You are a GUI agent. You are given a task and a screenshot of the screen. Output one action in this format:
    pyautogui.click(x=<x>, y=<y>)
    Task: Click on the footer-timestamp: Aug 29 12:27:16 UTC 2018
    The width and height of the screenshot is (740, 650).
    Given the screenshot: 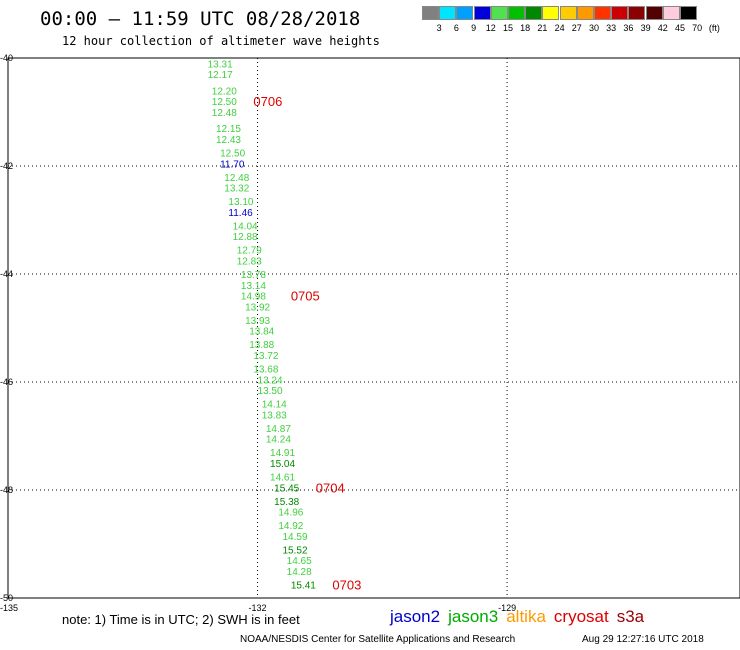 What is the action you would take?
    pyautogui.click(x=643, y=639)
    